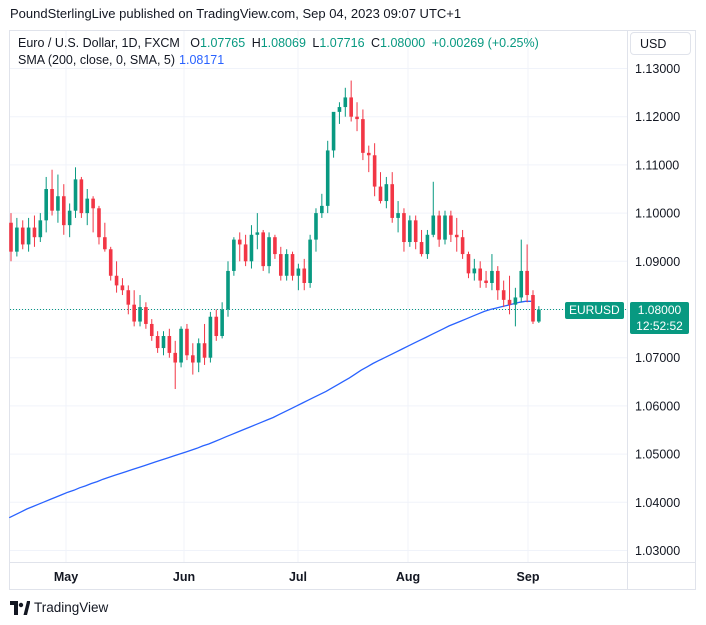  I want to click on legend-close-label: C, so click(376, 43).